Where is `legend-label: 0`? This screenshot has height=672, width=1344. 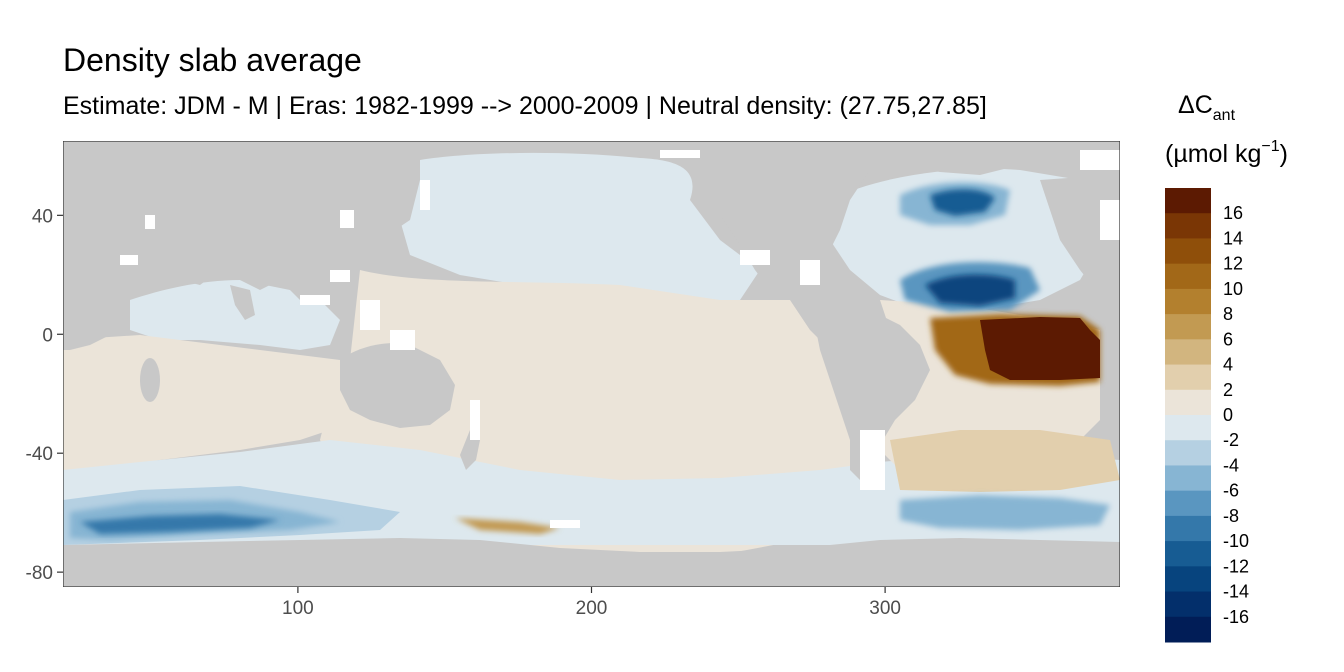 legend-label: 0 is located at coordinates (1228, 415).